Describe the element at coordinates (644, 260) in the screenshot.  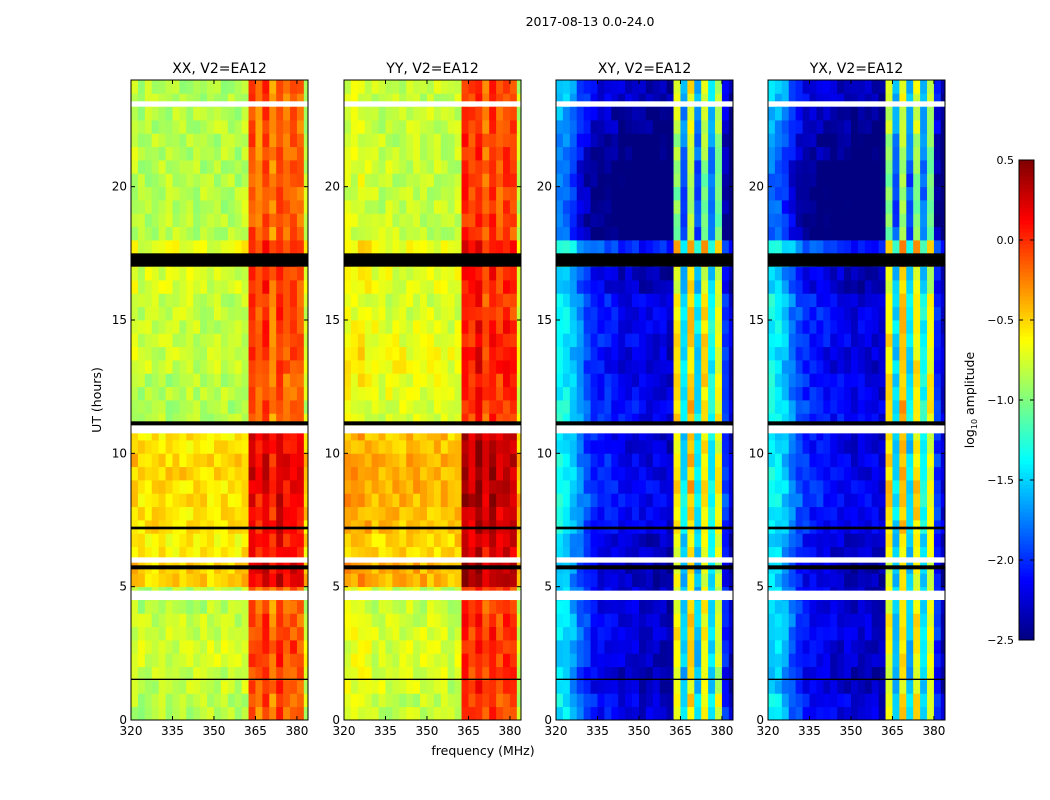
I see `flagged-row-black` at that location.